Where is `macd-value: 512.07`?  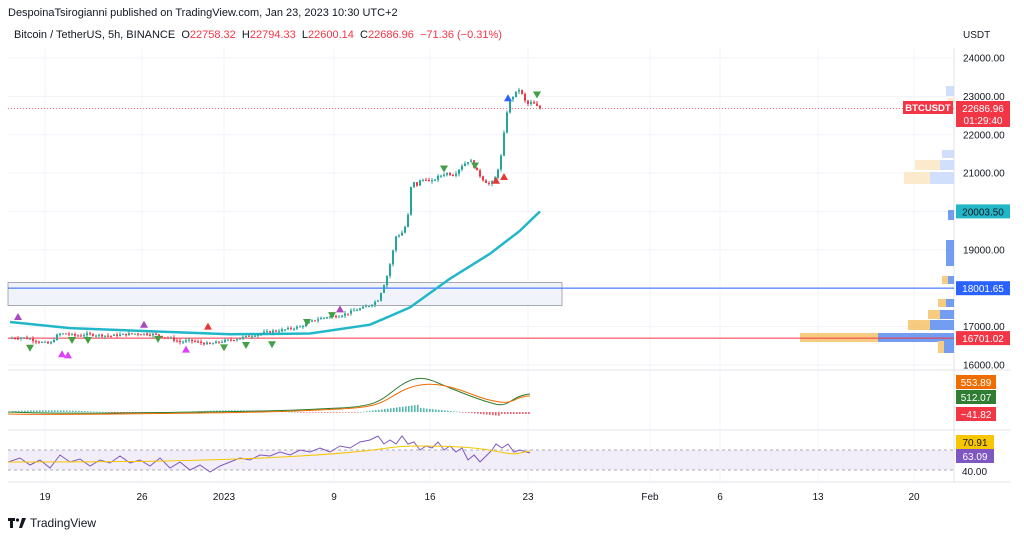
macd-value: 512.07 is located at coordinates (976, 398).